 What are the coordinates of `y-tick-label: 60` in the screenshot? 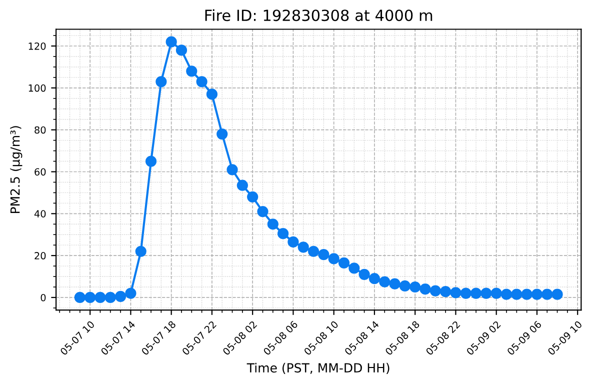 It's located at (40, 172).